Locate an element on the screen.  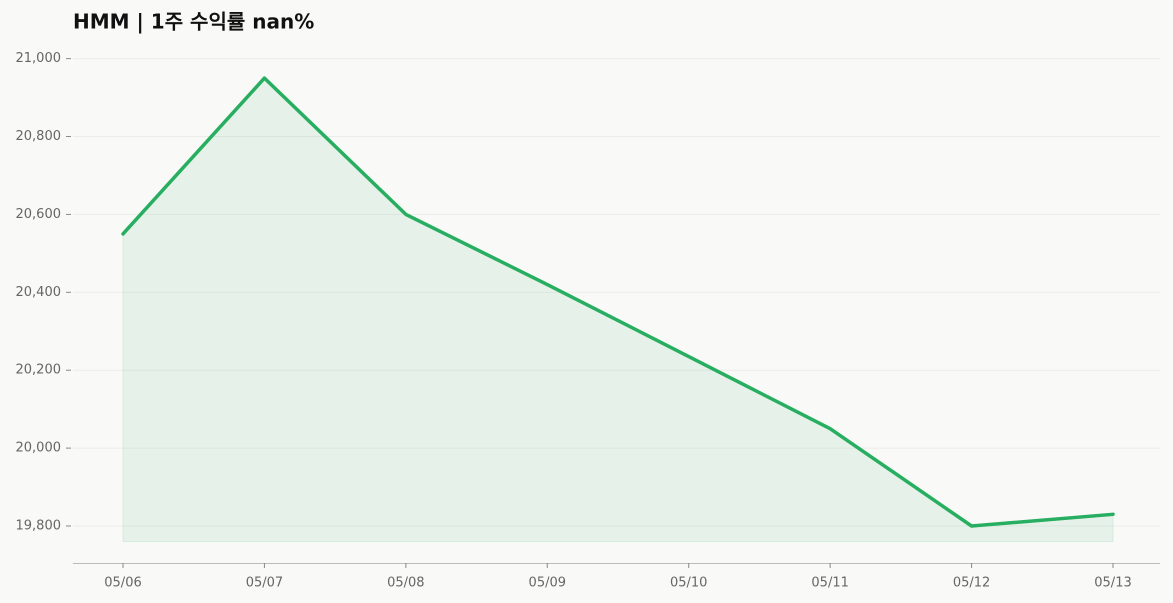
x-tick-label: 05/09 is located at coordinates (547, 583).